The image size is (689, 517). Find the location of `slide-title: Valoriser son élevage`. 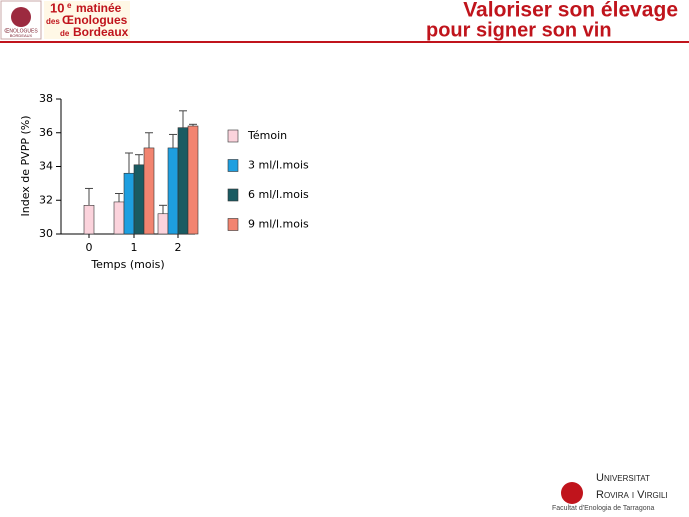

slide-title: Valoriser son élevage is located at coordinates (570, 11).